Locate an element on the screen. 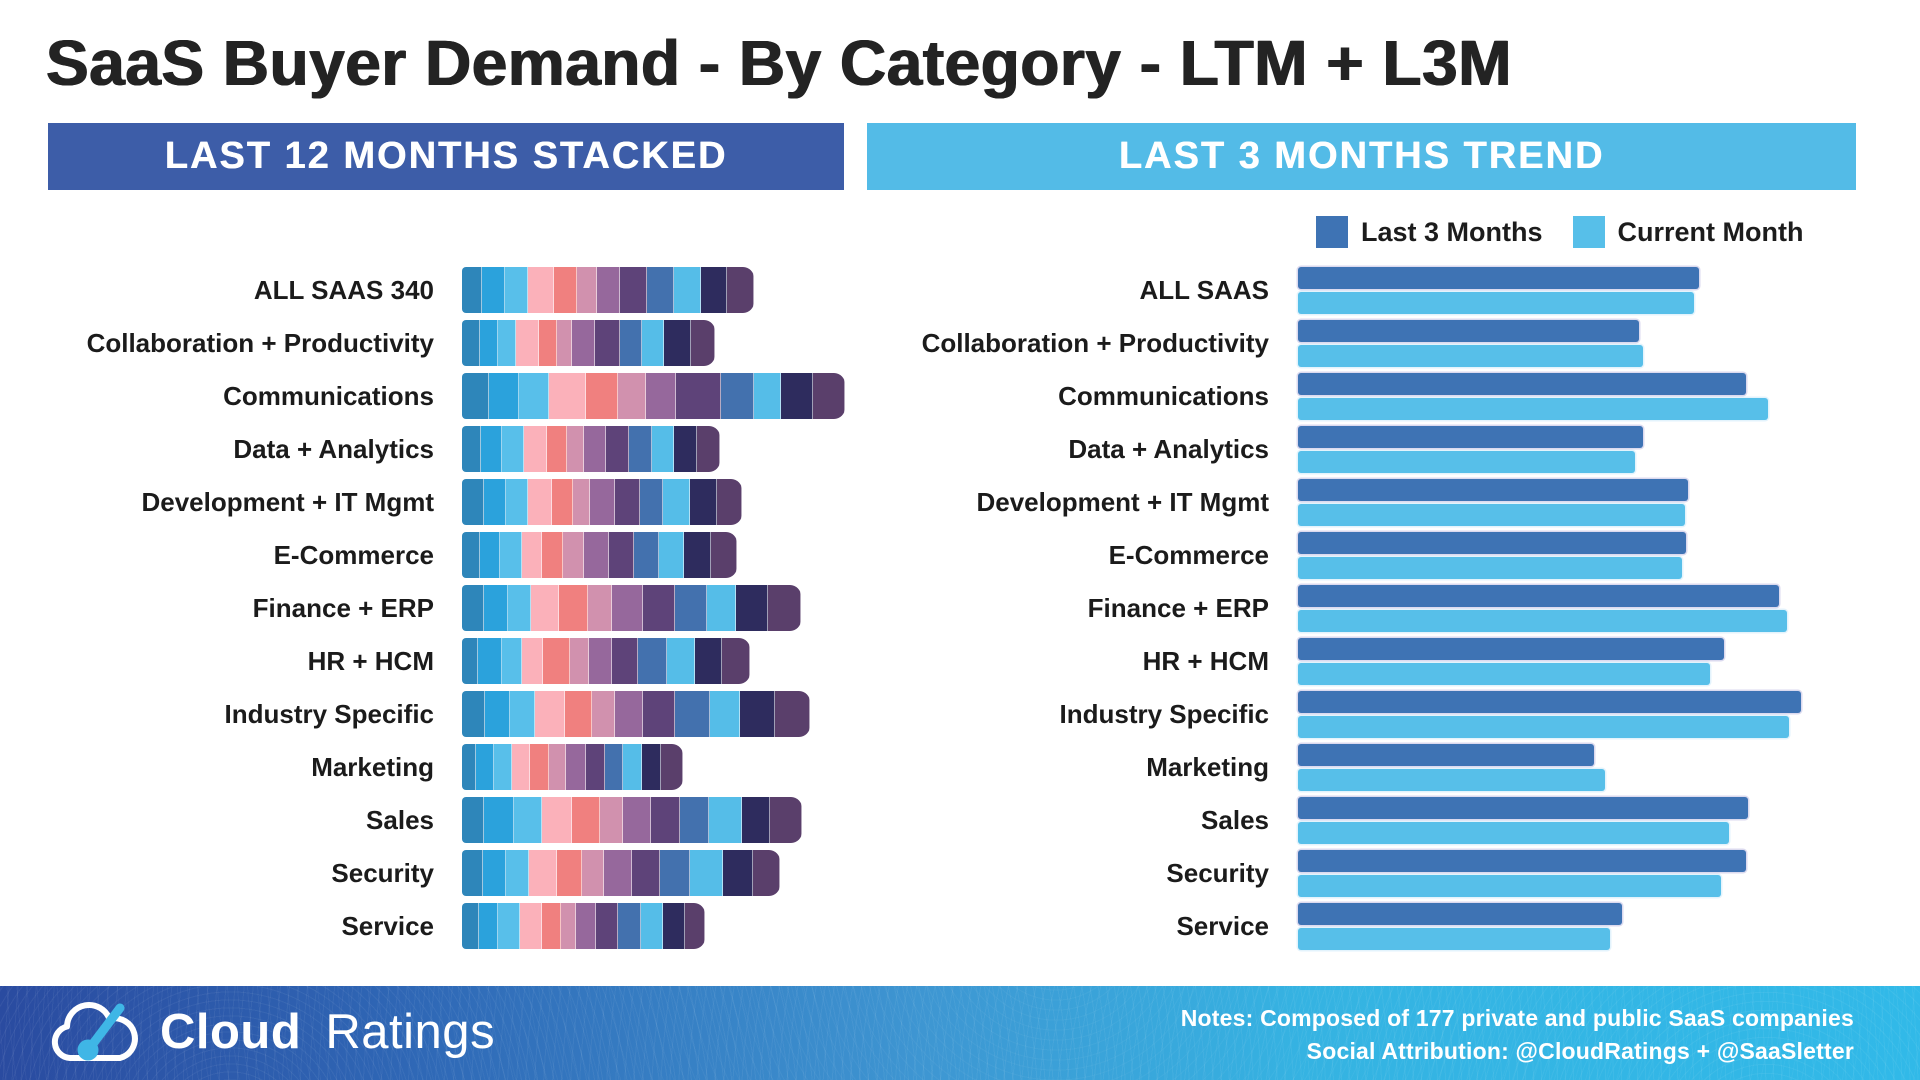 The image size is (1920, 1080). left-panel-header: LAST 12 MONTHS STACKED is located at coordinates (446, 156).